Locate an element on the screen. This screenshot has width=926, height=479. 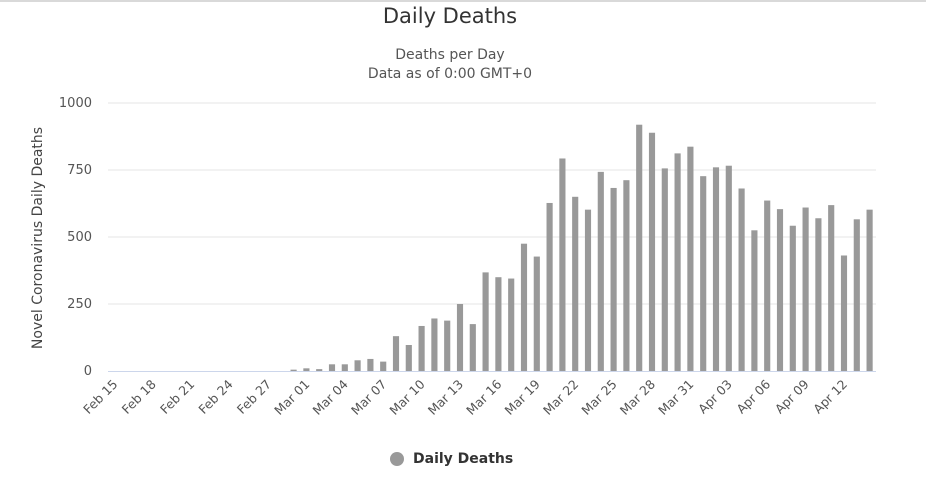
x-tick-label: Apr 03 is located at coordinates (715, 397).